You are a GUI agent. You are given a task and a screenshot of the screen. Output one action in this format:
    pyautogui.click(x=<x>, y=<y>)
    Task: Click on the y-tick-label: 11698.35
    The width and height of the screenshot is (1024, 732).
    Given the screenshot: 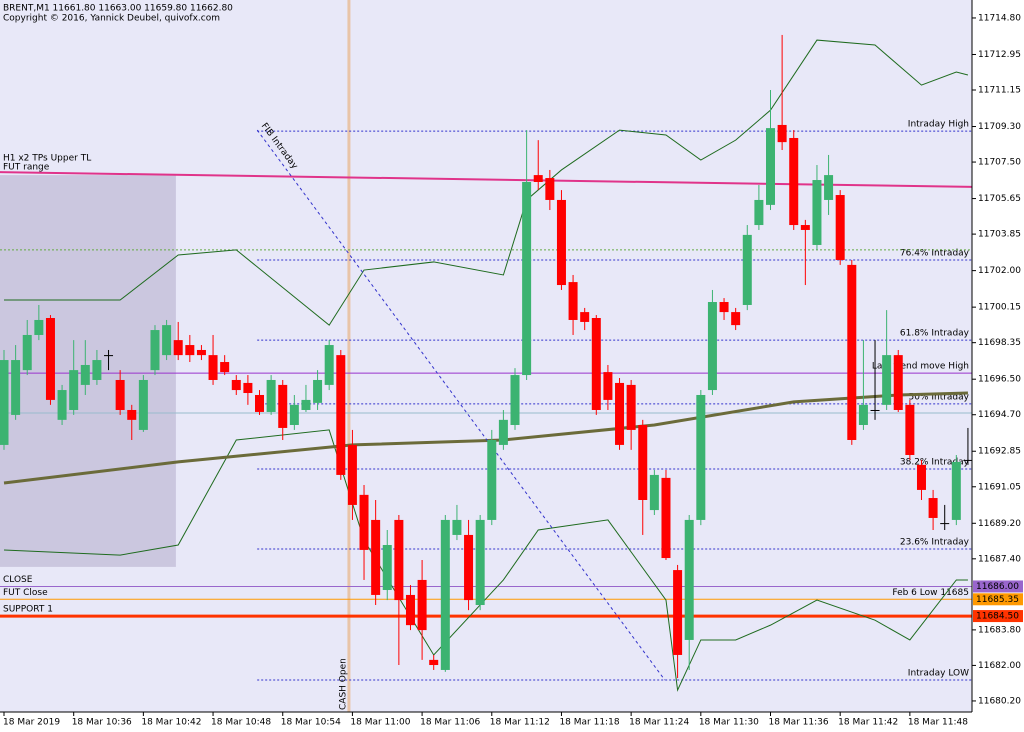 What is the action you would take?
    pyautogui.click(x=999, y=343)
    